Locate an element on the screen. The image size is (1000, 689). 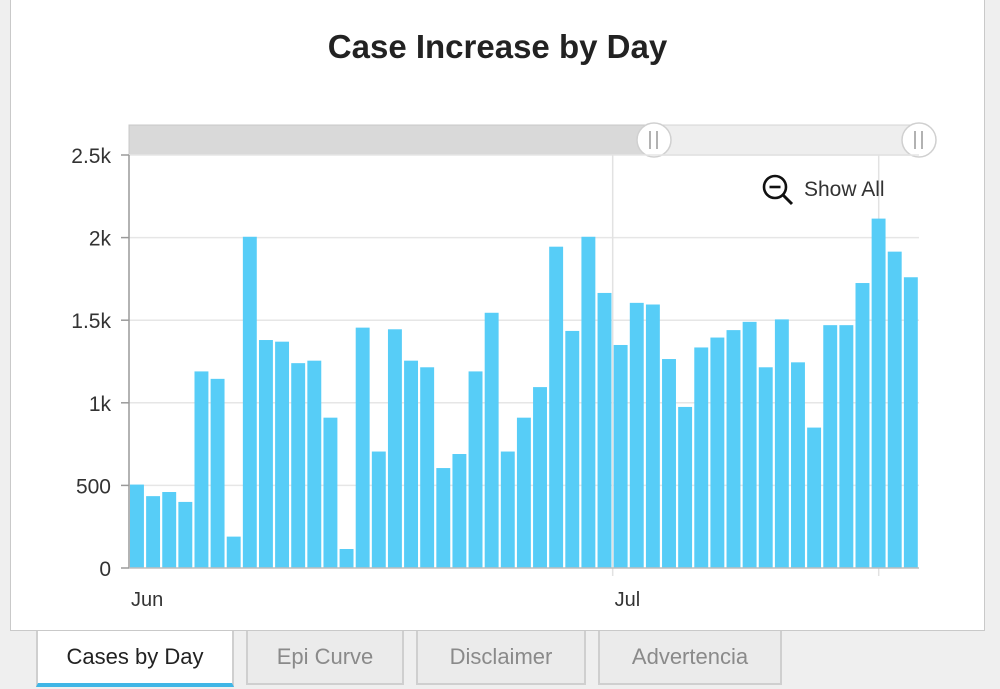
tab-label: Disclaimer is located at coordinates (501, 656).